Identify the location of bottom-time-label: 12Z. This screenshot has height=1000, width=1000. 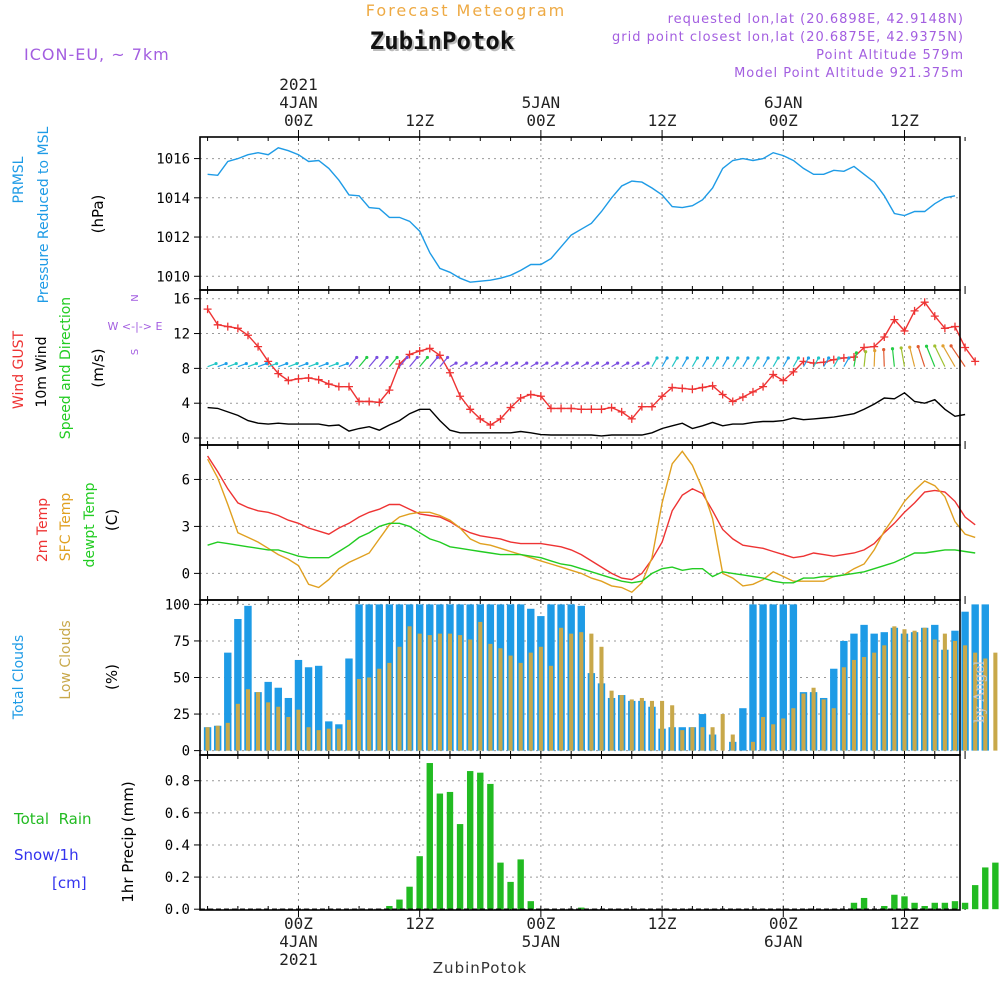
(419, 923).